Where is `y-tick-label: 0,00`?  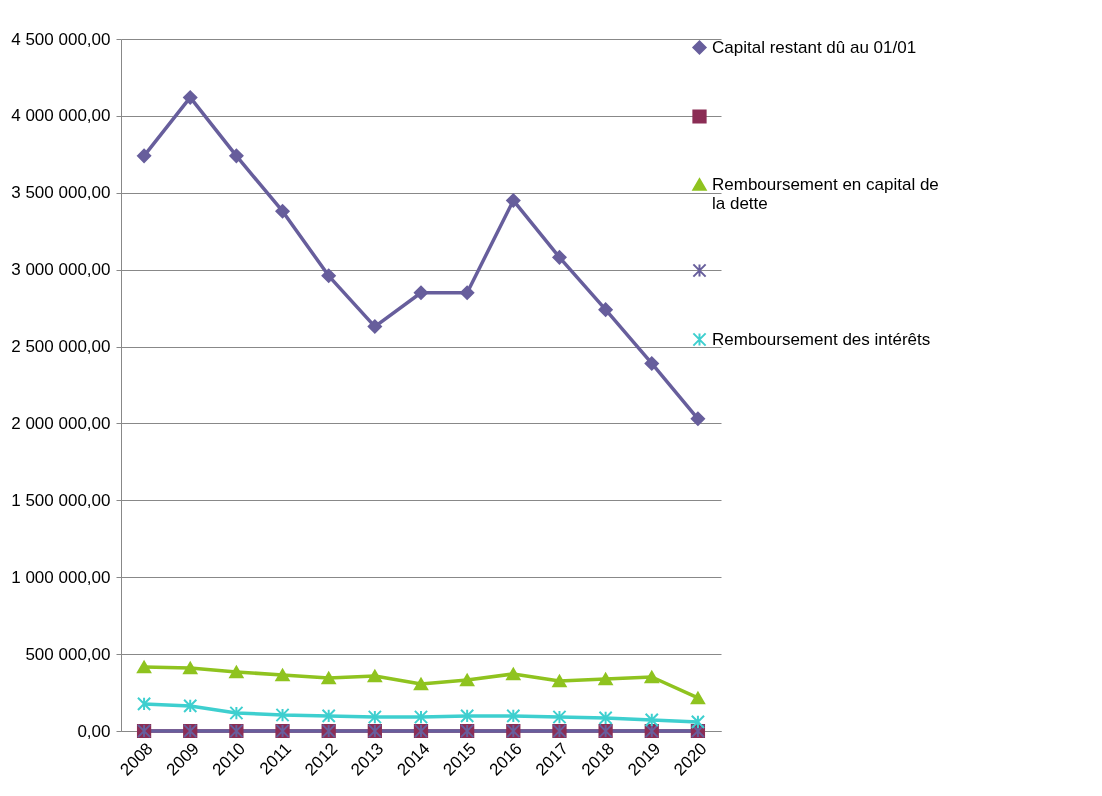
y-tick-label: 0,00 is located at coordinates (94, 731).